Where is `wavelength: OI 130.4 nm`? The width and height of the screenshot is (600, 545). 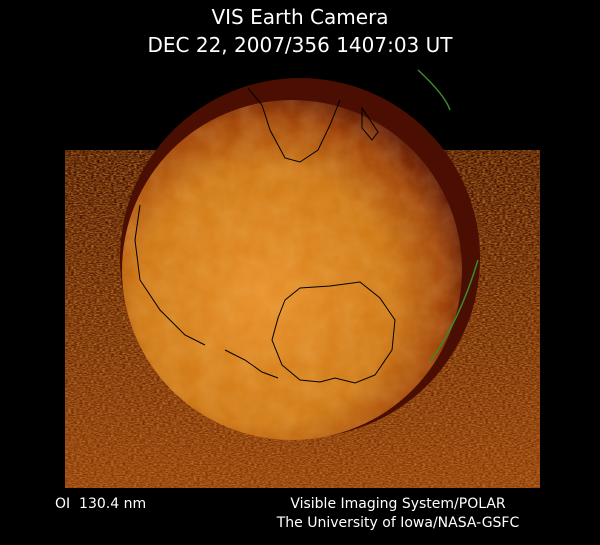 wavelength: OI 130.4 nm is located at coordinates (100, 504).